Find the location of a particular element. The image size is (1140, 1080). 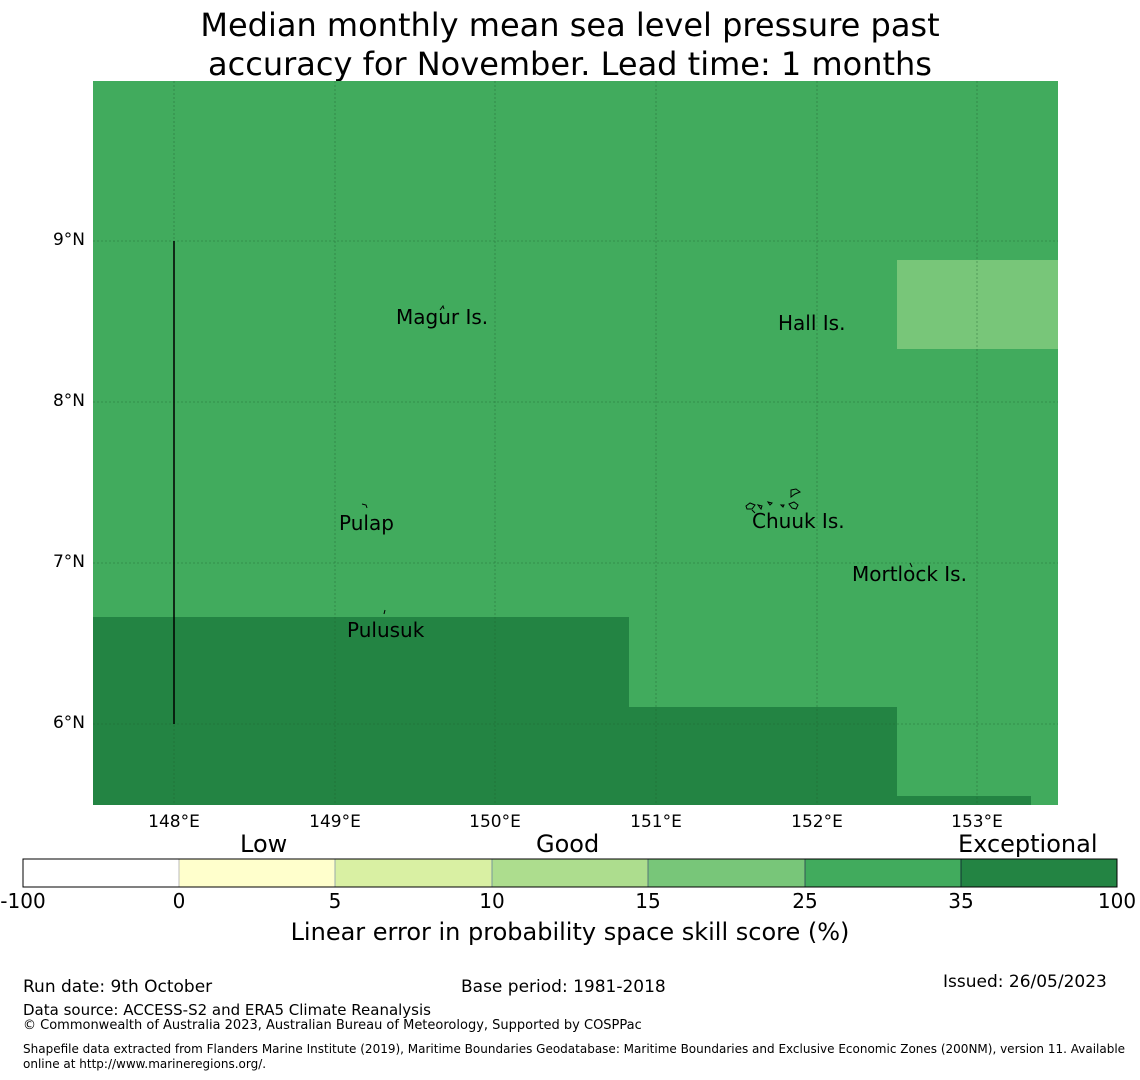

island-pulap is located at coordinates (364, 506).